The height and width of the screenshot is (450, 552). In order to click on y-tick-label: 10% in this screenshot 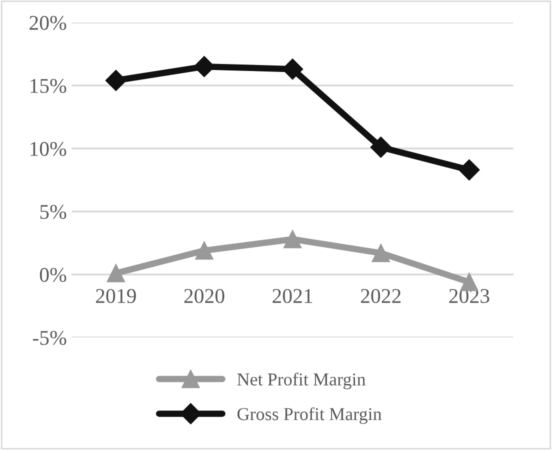, I will do `click(48, 149)`.